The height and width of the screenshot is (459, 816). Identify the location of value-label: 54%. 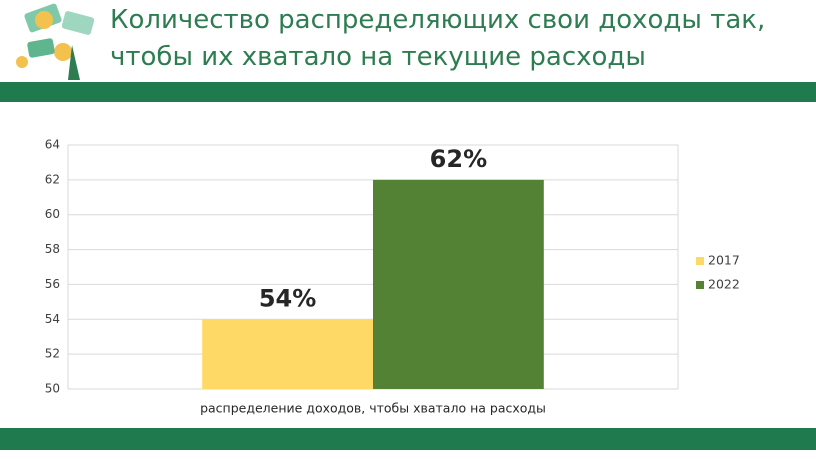
(287, 298).